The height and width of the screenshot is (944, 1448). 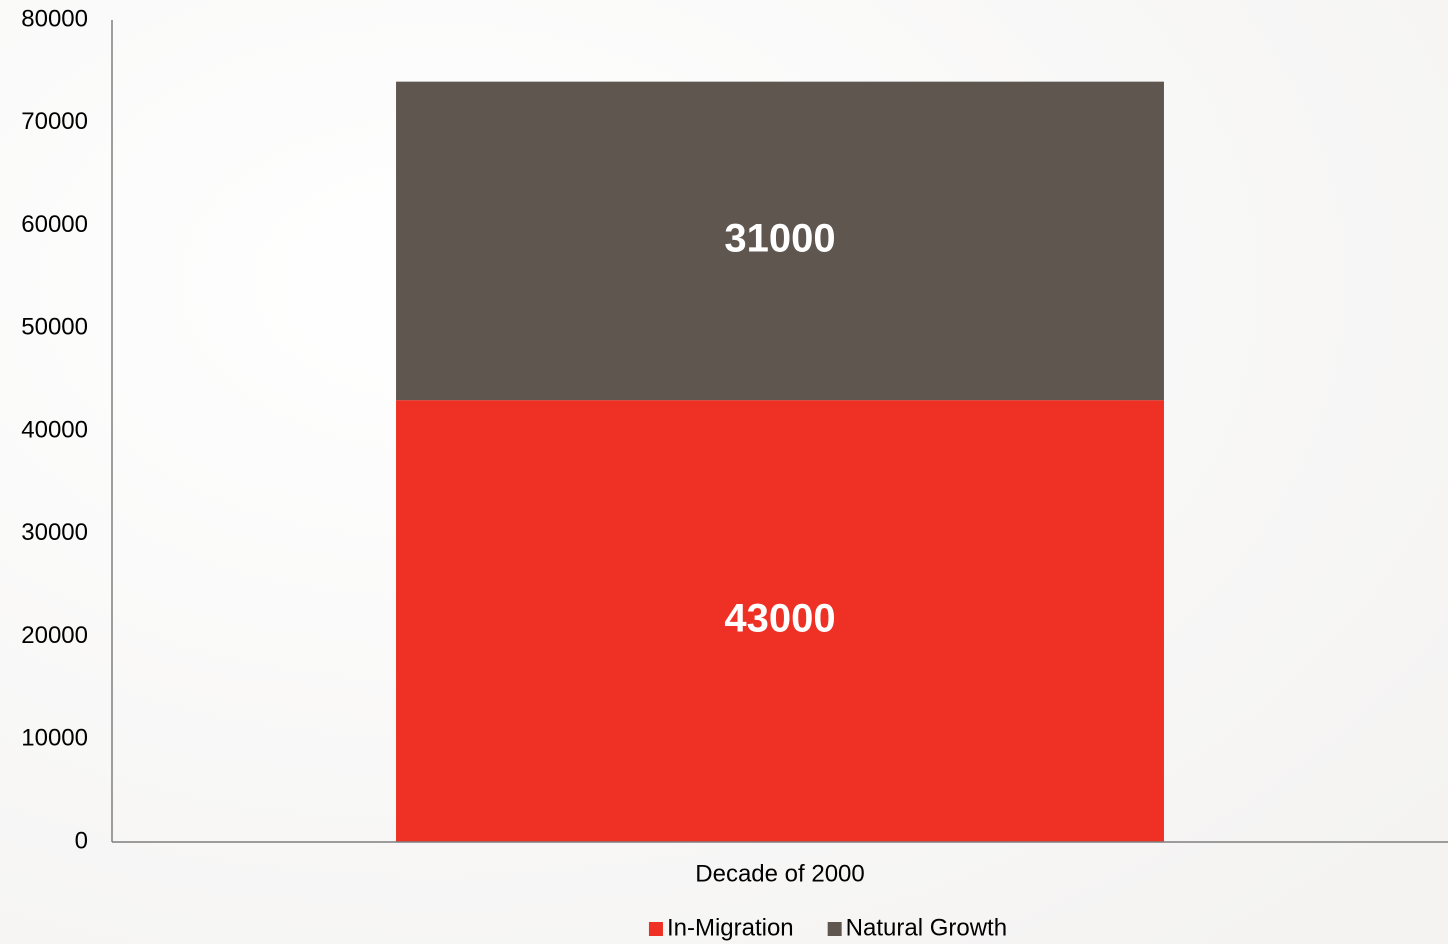 I want to click on legend-label: In-Migration, so click(x=730, y=927).